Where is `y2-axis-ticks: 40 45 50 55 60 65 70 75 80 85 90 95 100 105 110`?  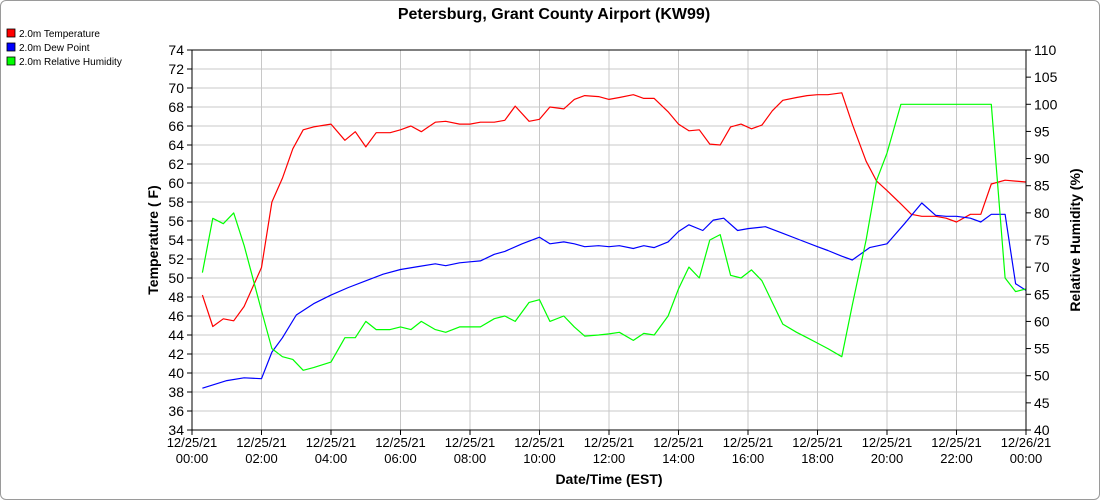 y2-axis-ticks: 40 45 50 55 60 65 70 75 80 85 90 95 100 105 110 is located at coordinates (1042, 240).